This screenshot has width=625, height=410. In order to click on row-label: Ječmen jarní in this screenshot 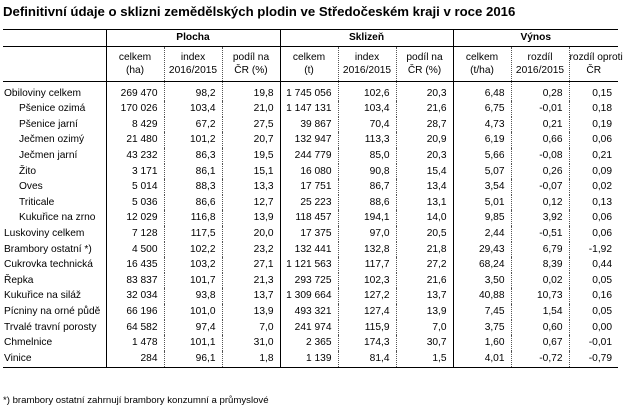, I will do `click(48, 155)`.